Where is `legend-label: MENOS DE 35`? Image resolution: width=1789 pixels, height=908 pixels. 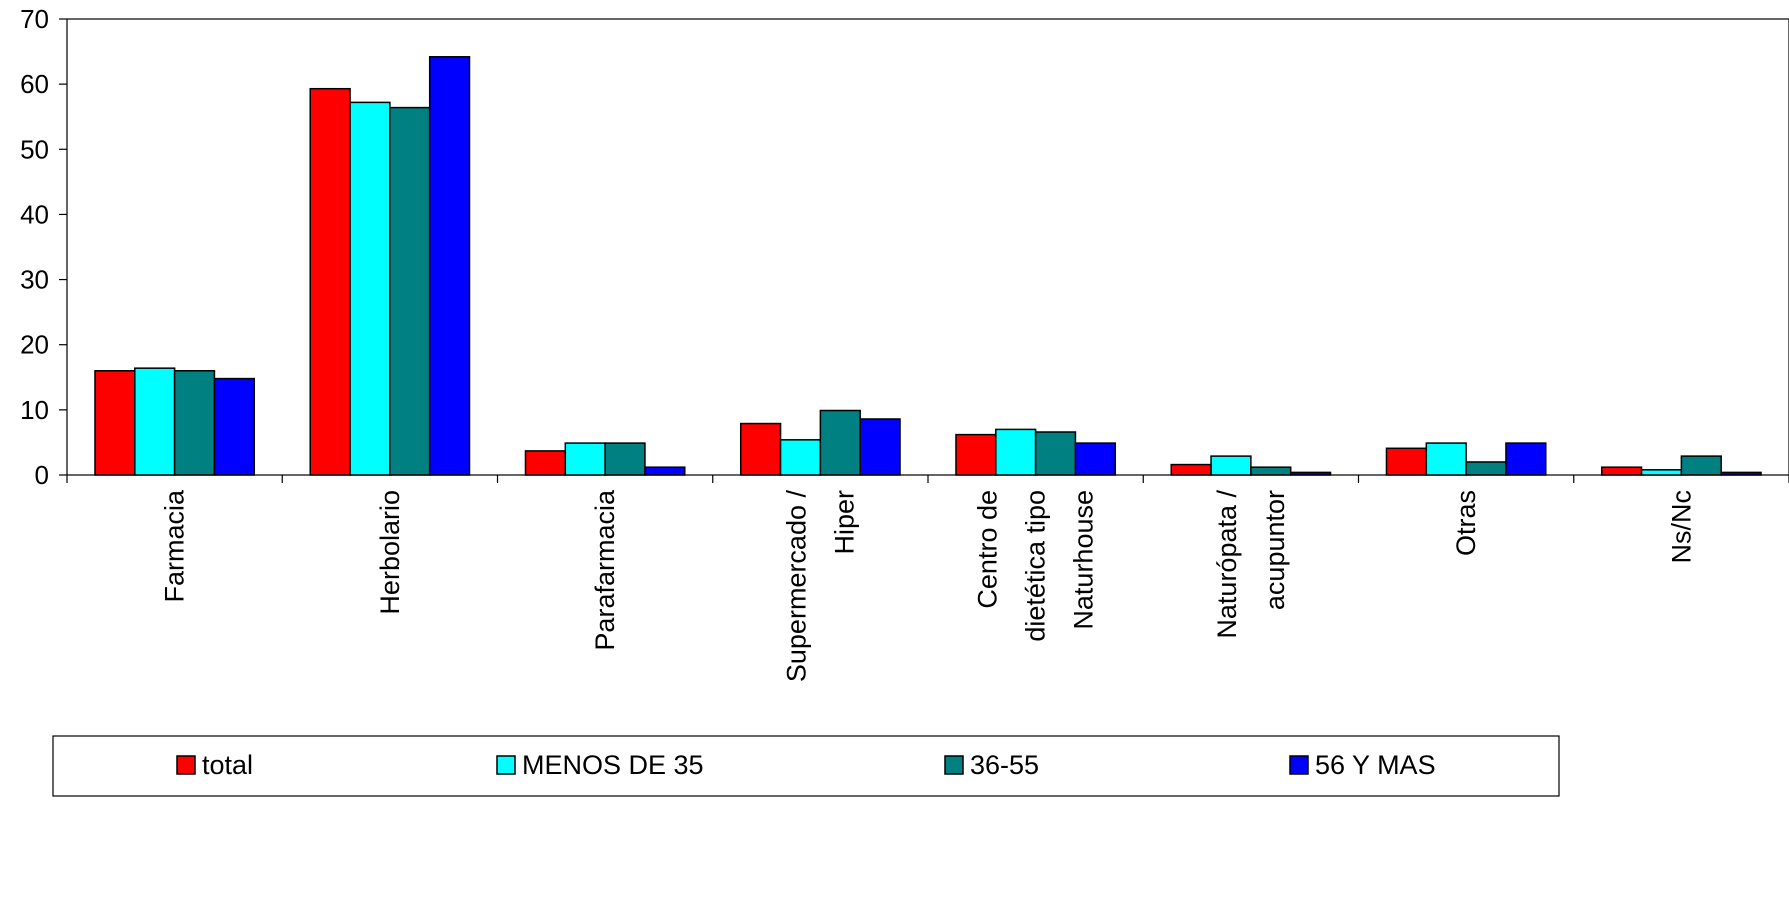
legend-label: MENOS DE 35 is located at coordinates (613, 765).